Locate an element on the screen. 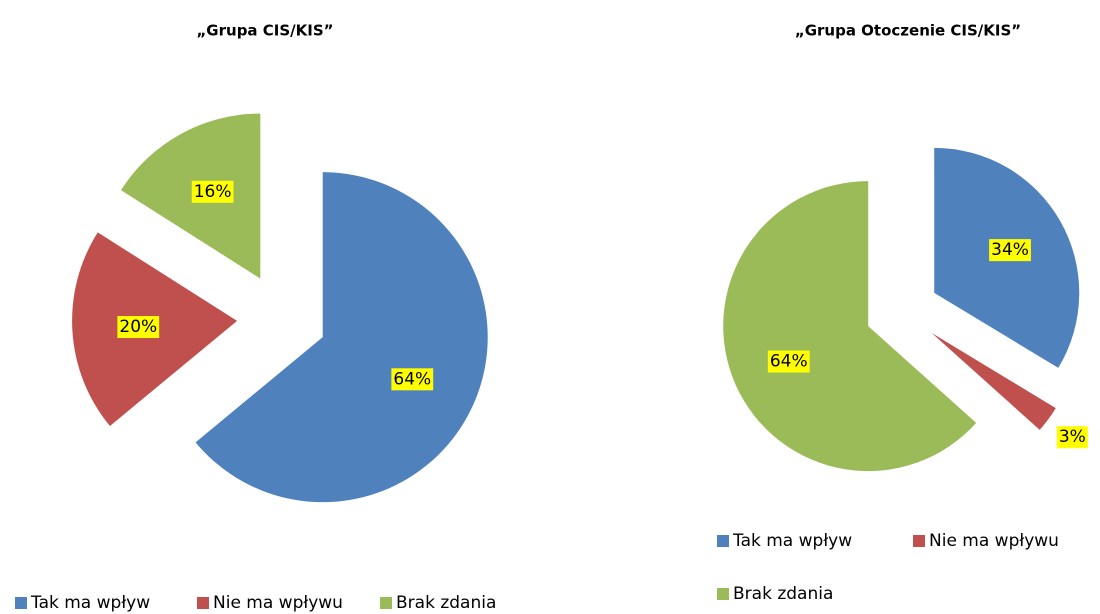 The height and width of the screenshot is (614, 1100). chart-title: „Grupa CIS/KIS” is located at coordinates (264, 31).